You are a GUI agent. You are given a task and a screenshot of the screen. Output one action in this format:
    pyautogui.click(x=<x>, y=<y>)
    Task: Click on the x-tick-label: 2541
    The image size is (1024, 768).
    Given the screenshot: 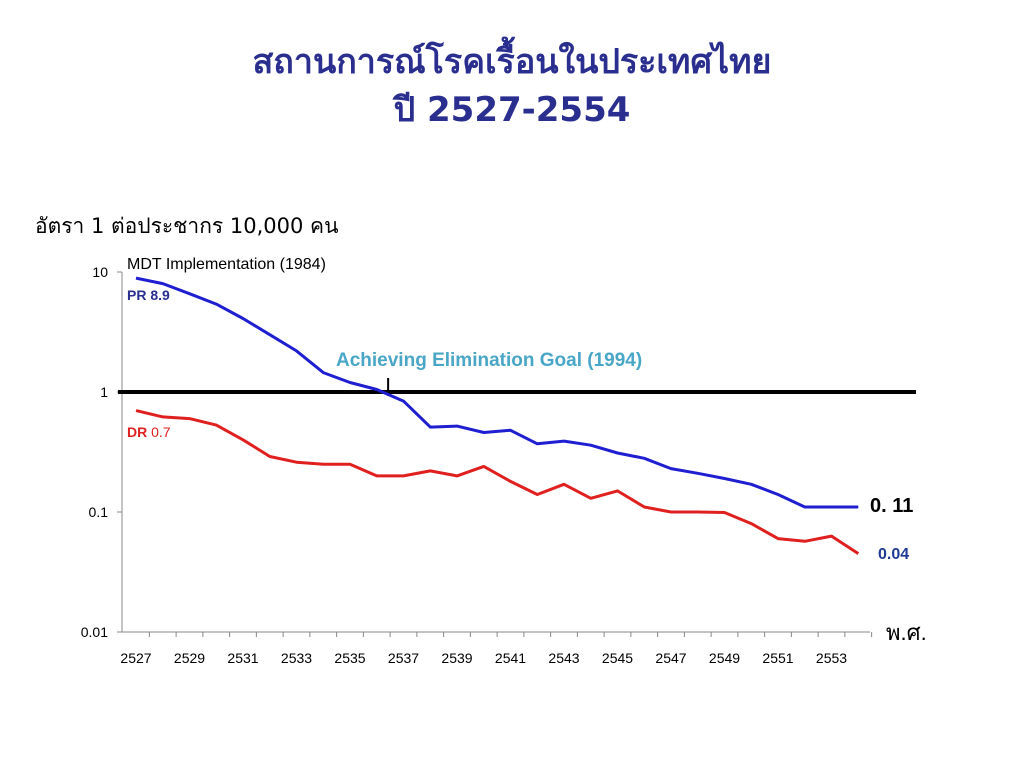 What is the action you would take?
    pyautogui.click(x=510, y=658)
    